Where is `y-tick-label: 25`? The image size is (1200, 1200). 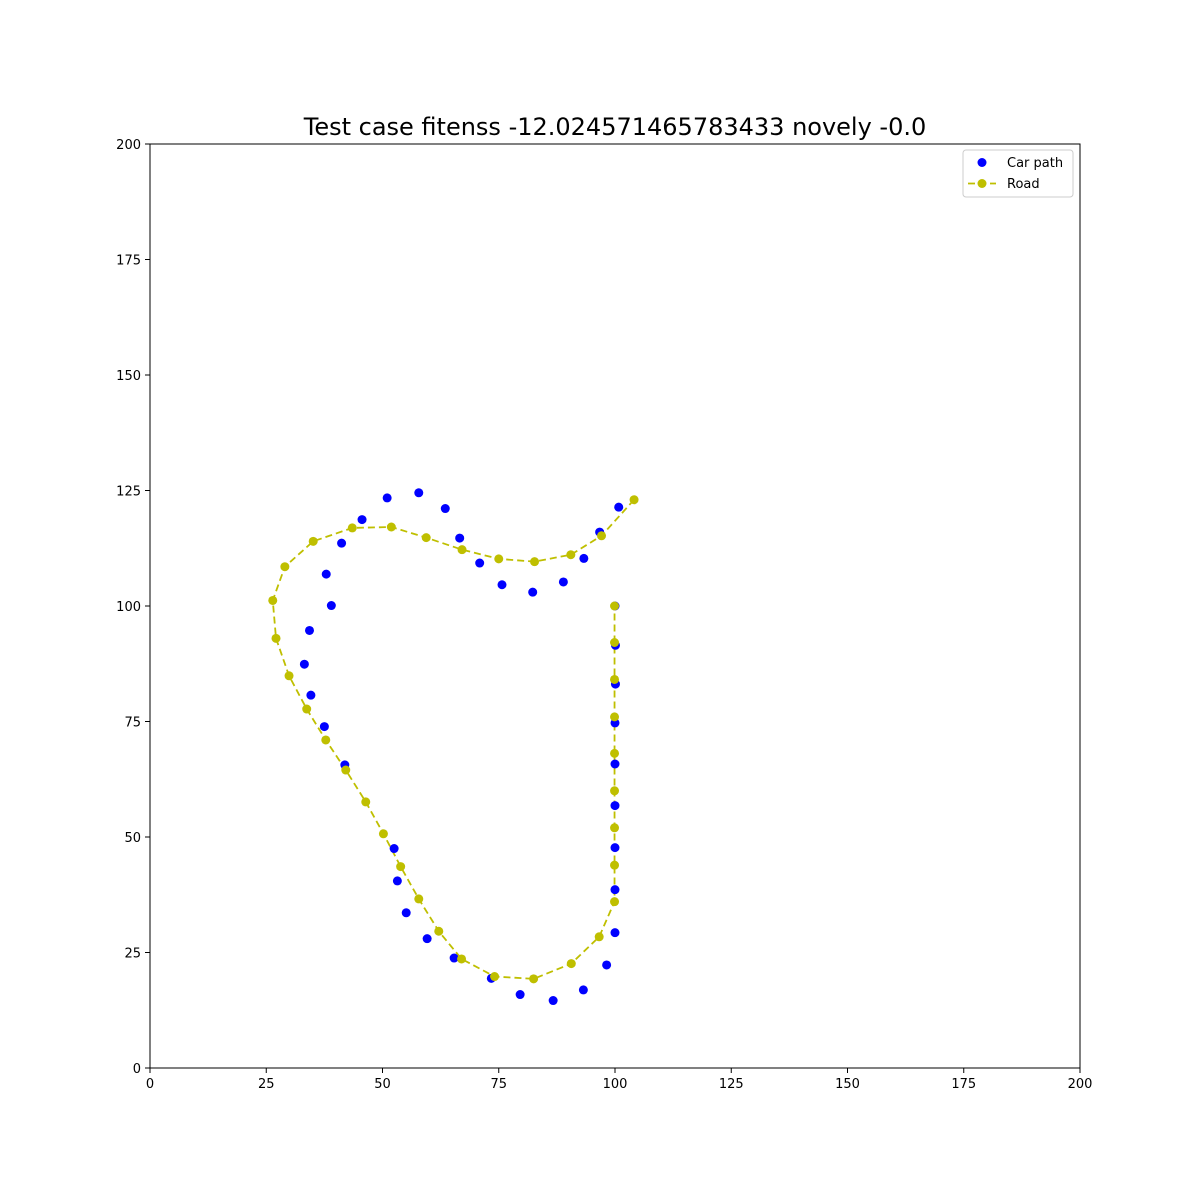
y-tick-label: 25 is located at coordinates (132, 954).